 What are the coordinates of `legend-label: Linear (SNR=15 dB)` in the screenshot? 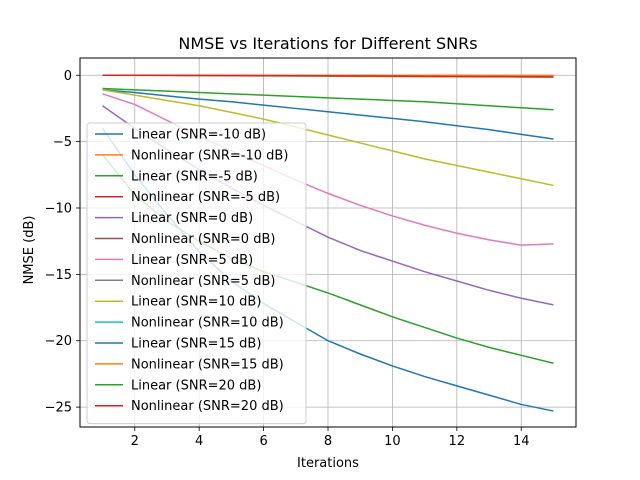 It's located at (196, 344).